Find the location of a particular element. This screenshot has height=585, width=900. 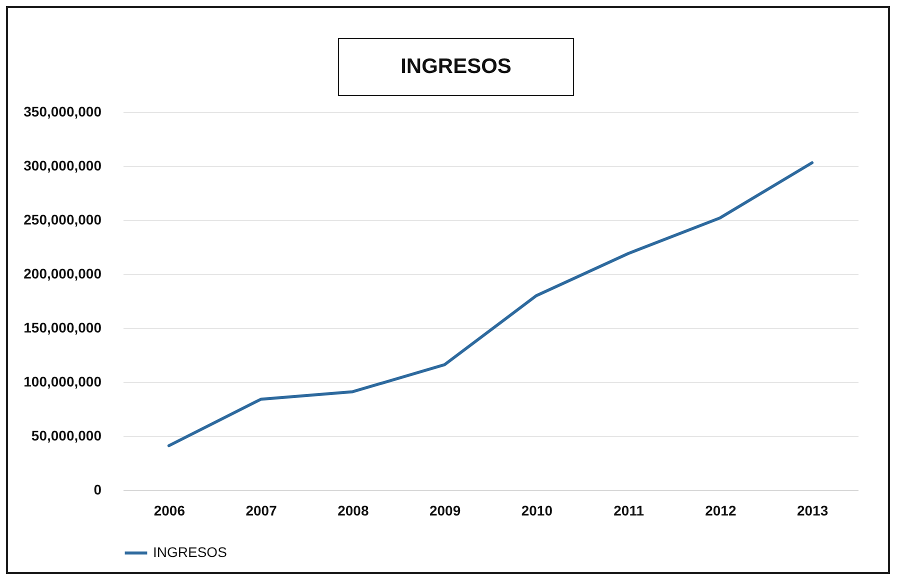

y-tick-label: 100,000,000 is located at coordinates (63, 382).